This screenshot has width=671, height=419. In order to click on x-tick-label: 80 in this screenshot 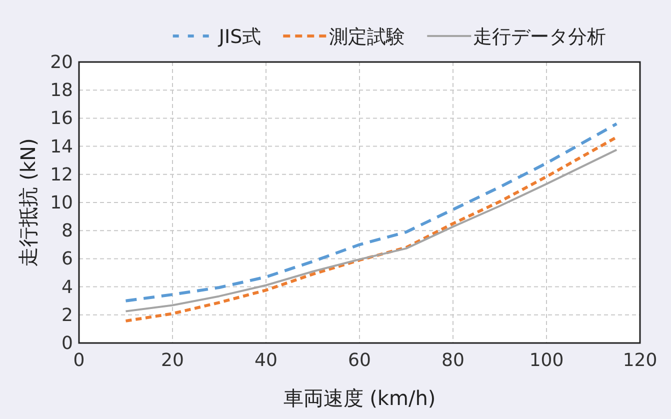, I will do `click(453, 360)`.